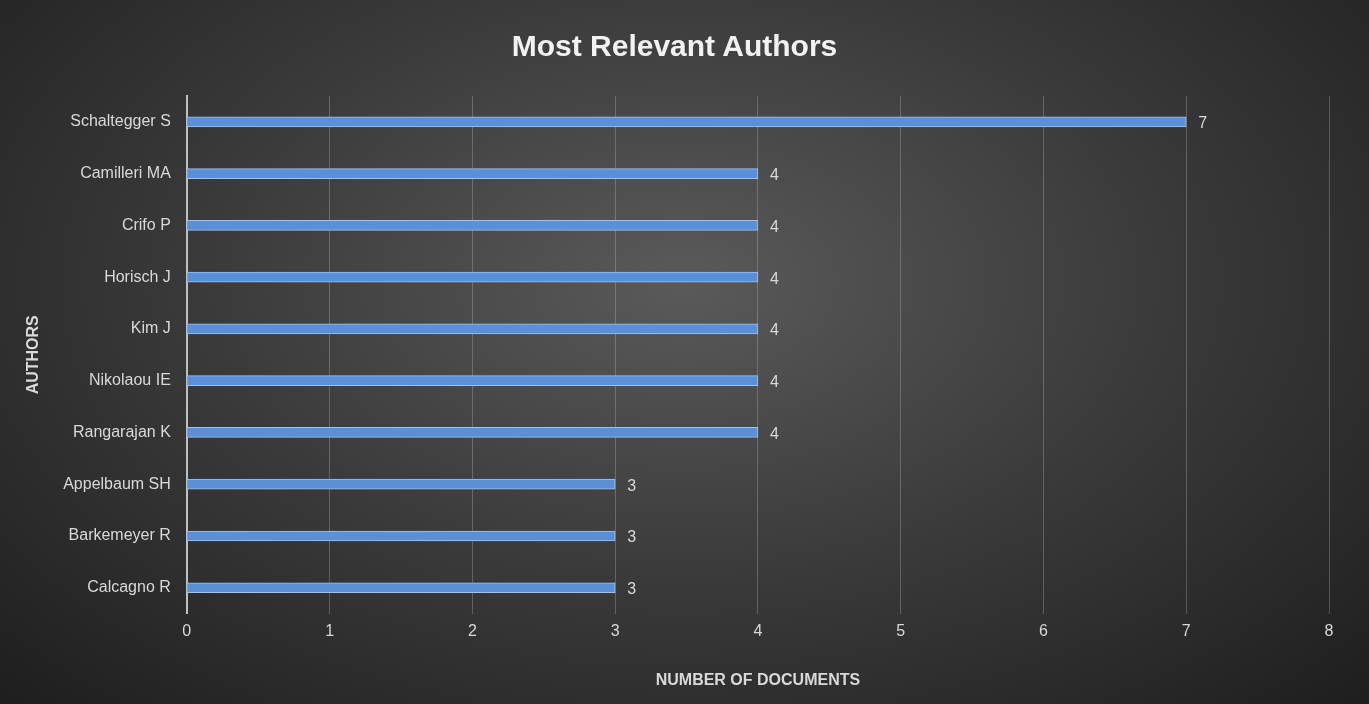 Image resolution: width=1369 pixels, height=704 pixels. What do you see at coordinates (758, 679) in the screenshot?
I see `x-axis-title: NUMBER OF DOCUMENTS` at bounding box center [758, 679].